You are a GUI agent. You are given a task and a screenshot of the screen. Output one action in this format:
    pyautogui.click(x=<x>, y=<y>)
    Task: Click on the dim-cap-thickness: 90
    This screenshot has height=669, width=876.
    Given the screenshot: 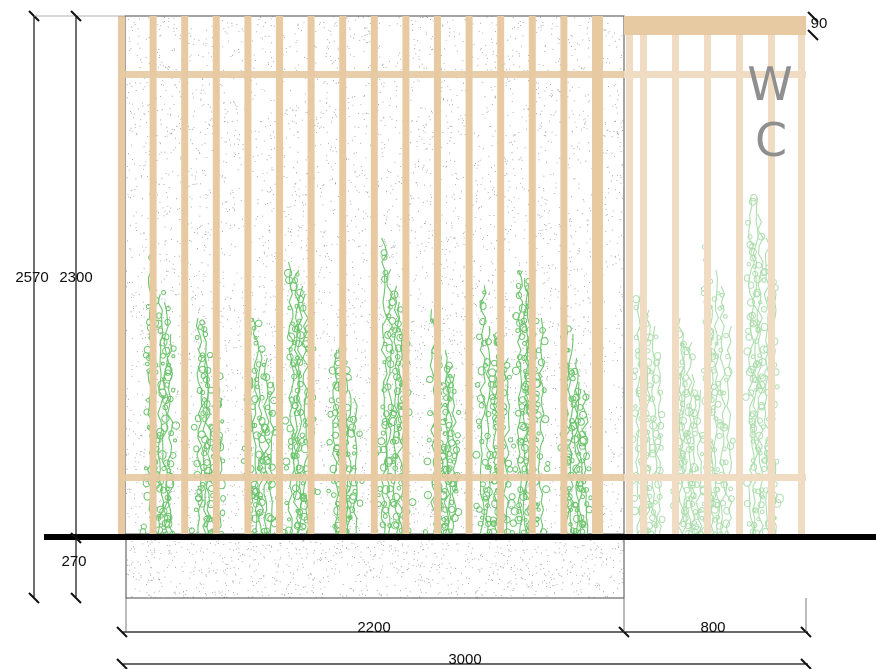 What is the action you would take?
    pyautogui.click(x=819, y=23)
    